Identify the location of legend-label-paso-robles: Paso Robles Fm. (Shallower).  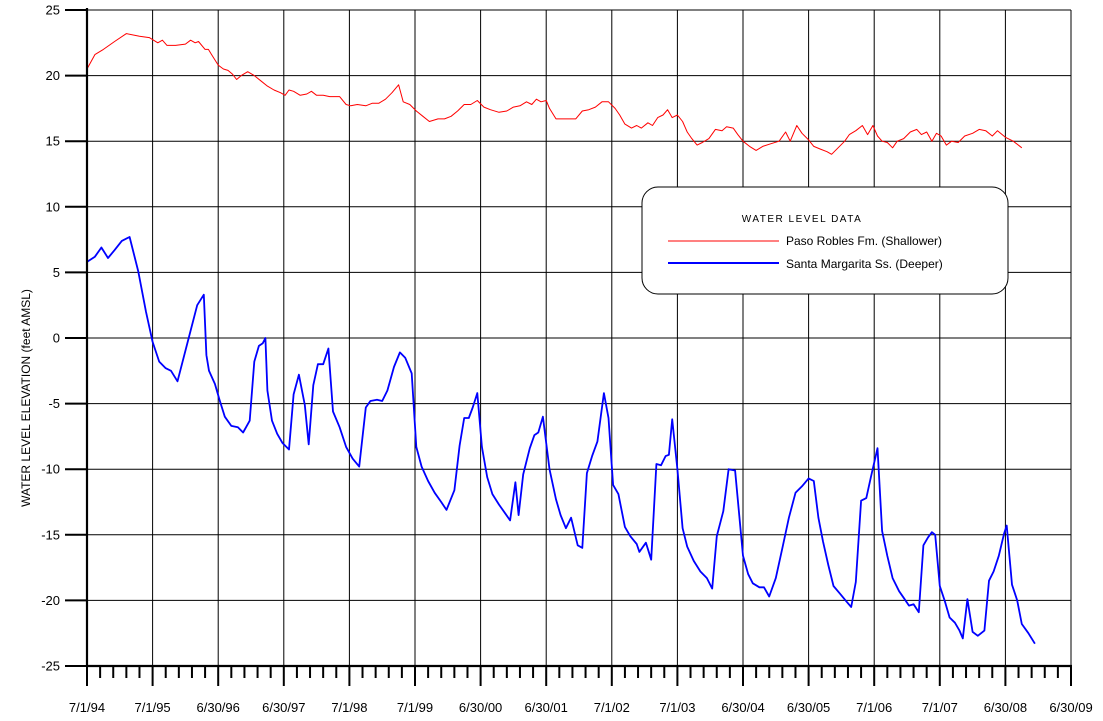
(864, 241).